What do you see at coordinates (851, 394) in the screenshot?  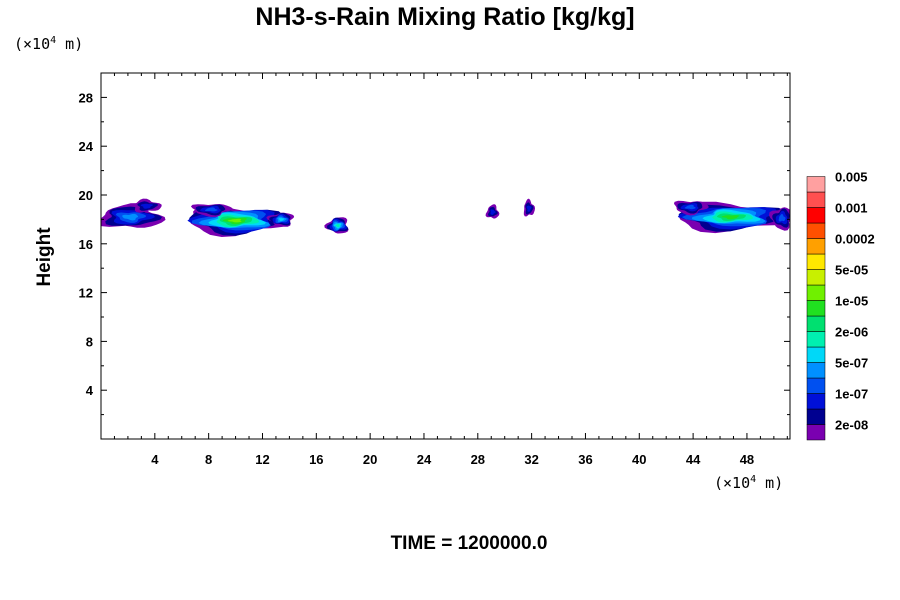 I see `colorbar-label: 1e-07` at bounding box center [851, 394].